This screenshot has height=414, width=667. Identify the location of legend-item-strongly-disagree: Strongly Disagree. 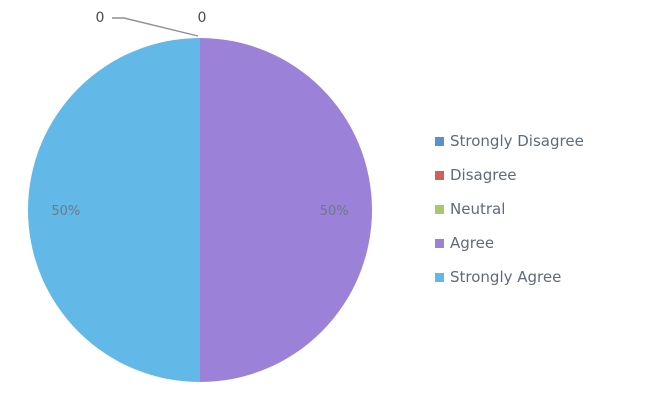
(509, 141).